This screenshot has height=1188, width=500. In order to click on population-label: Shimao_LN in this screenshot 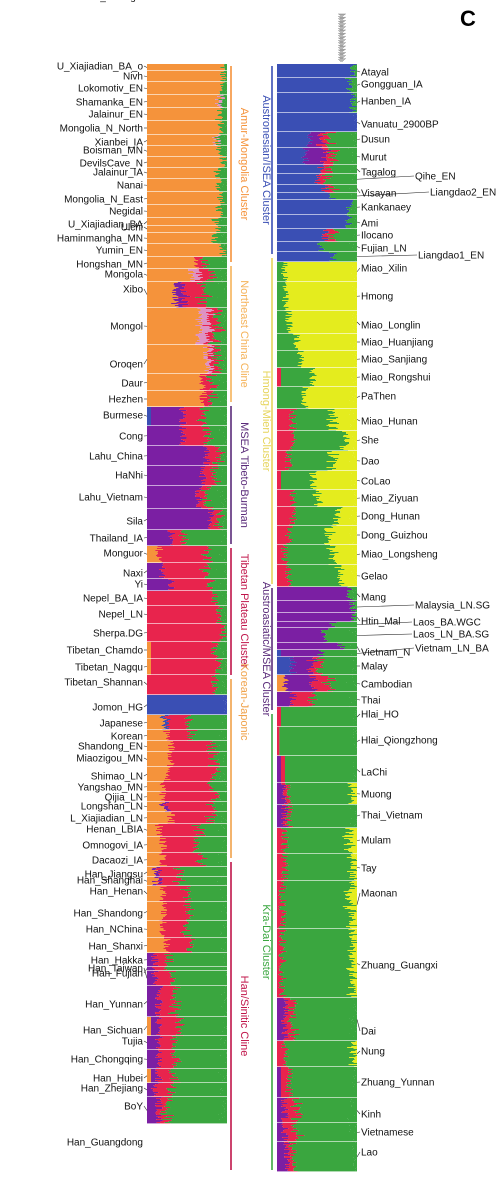, I will do `click(117, 777)`.